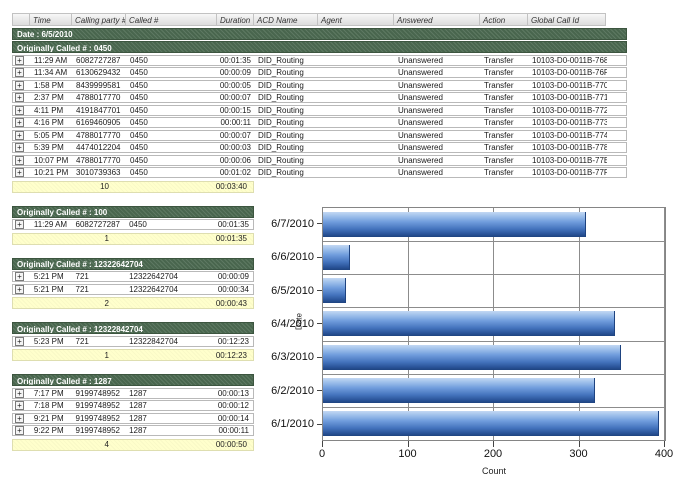 This screenshot has width=676, height=485. What do you see at coordinates (235, 85) in the screenshot?
I see `cell-duration: 00:00:05` at bounding box center [235, 85].